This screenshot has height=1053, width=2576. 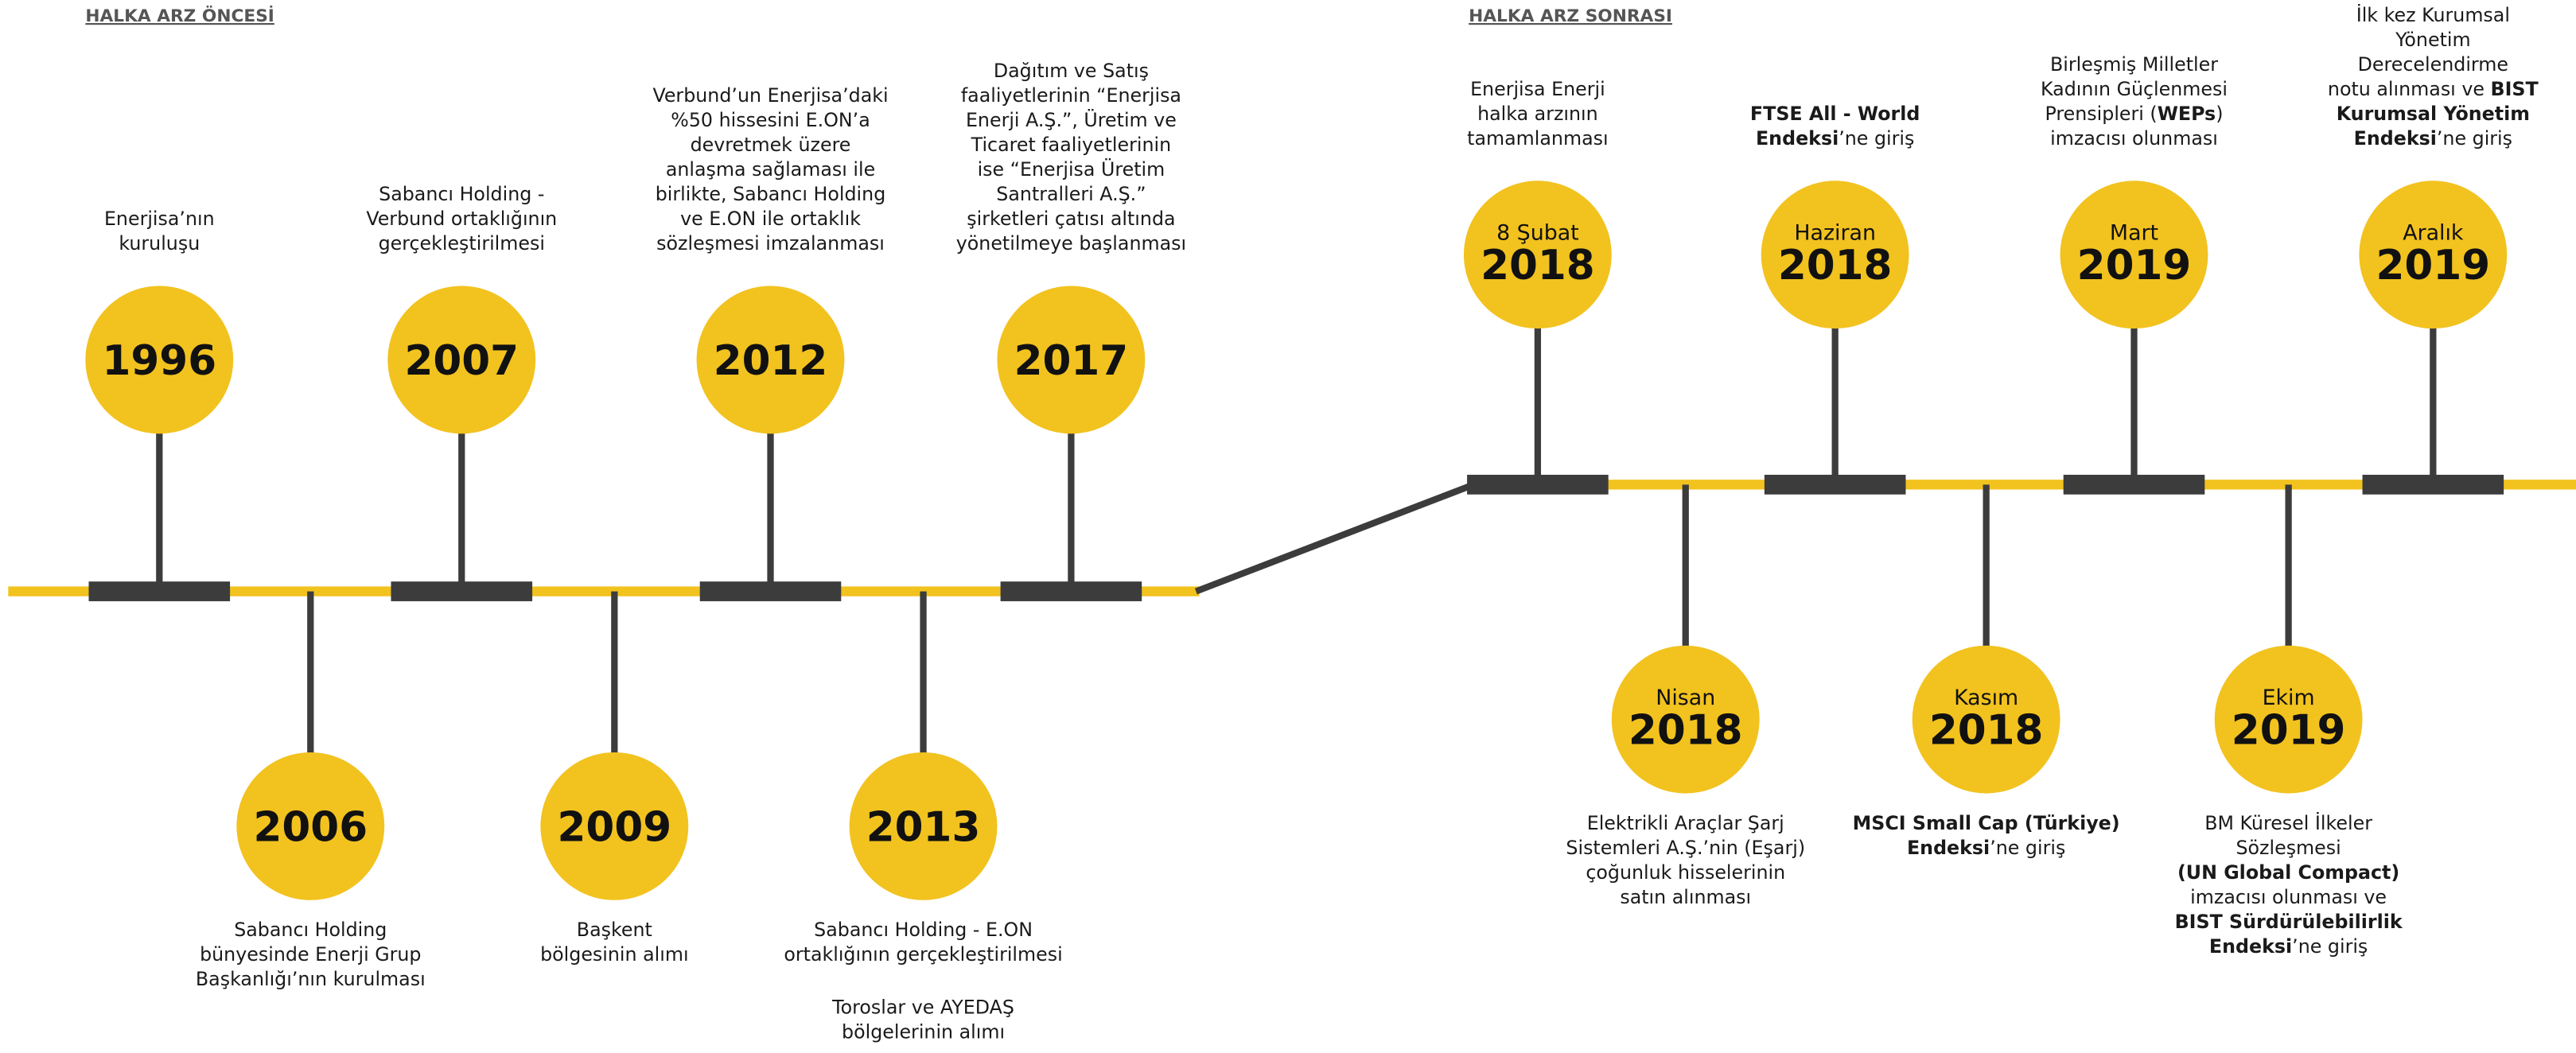 I want to click on section-title: HALKA ARZ SONRASI, so click(x=1571, y=16).